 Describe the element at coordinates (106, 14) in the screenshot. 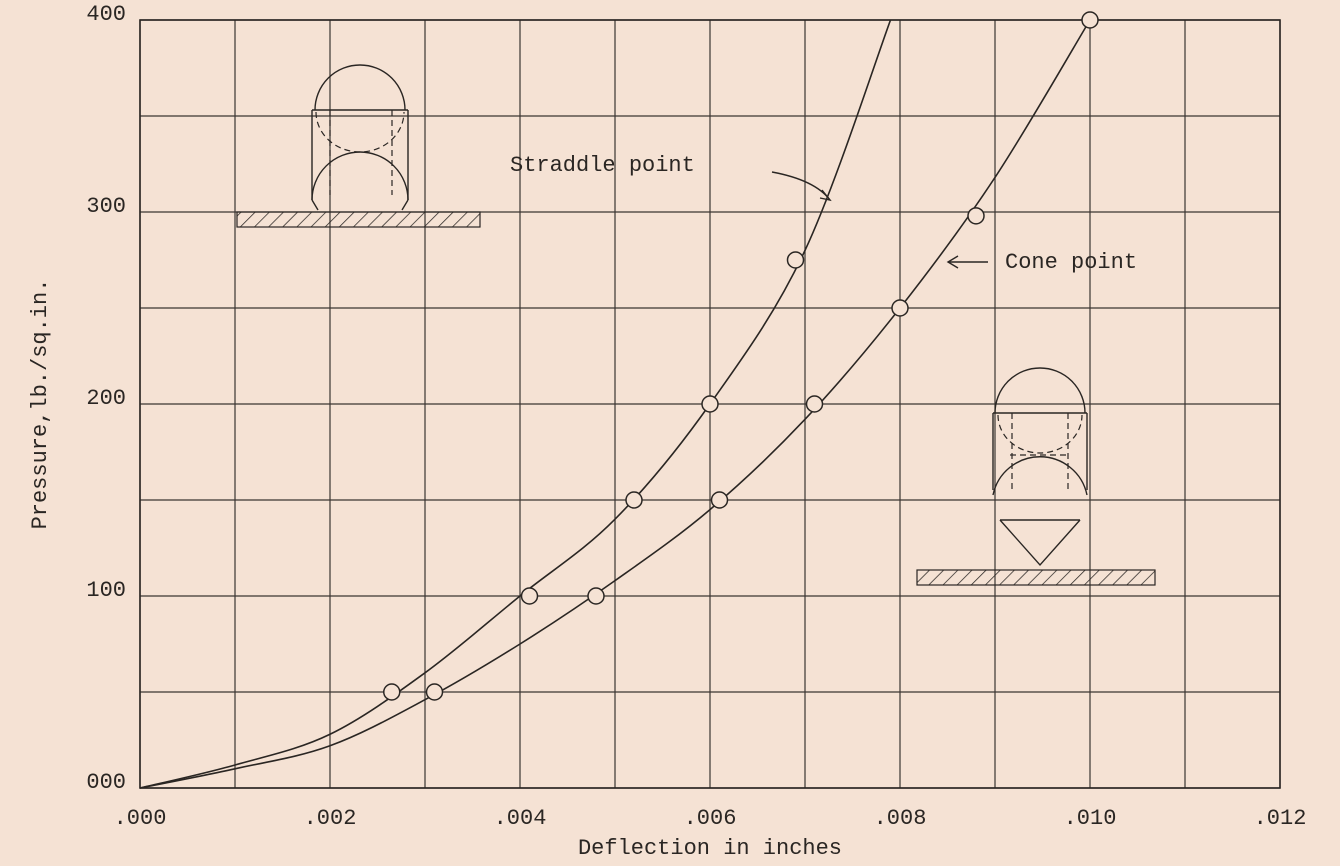

I see `y-tick-label: 400` at that location.